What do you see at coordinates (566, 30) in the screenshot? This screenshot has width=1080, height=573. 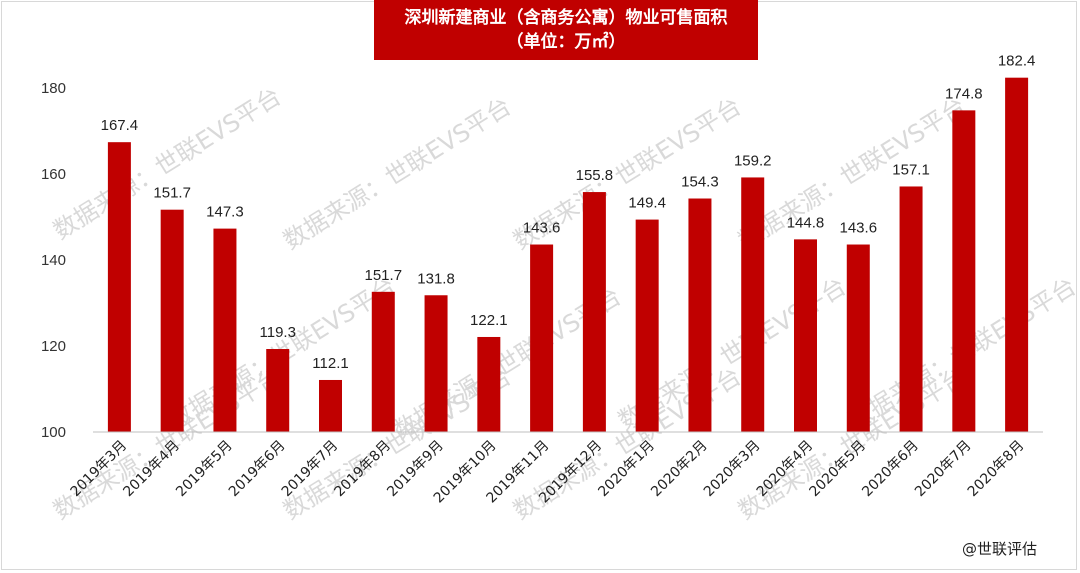 I see `chart-title-box: 深圳新建商业（含商务公寓）物业可售面积 （单位：万㎡）` at bounding box center [566, 30].